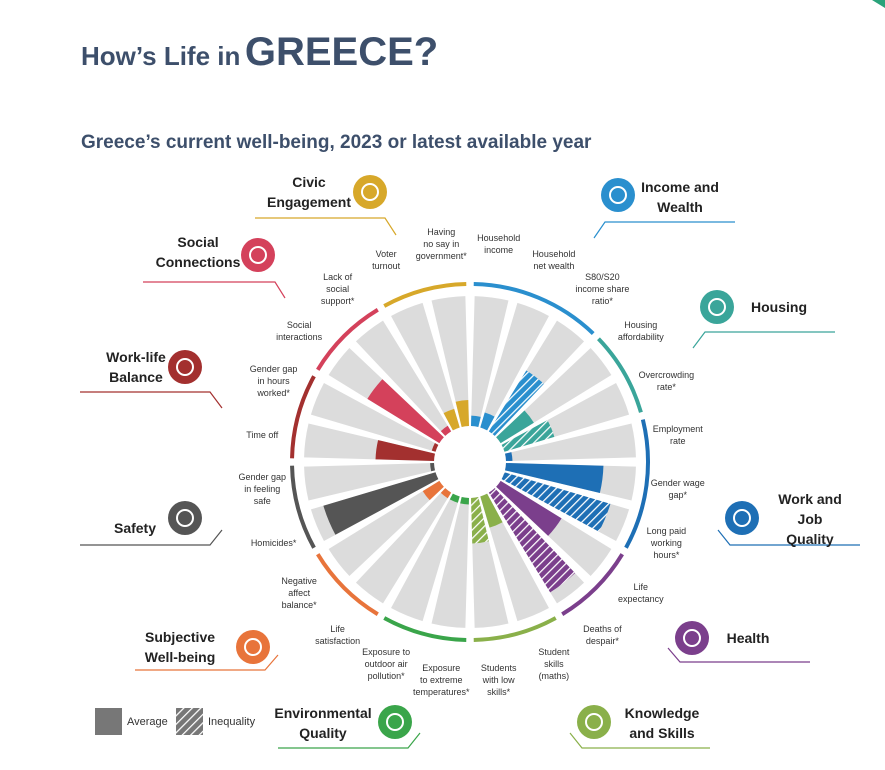 The width and height of the screenshot is (885, 770). I want to click on title-prefix: How’s Life in, so click(161, 56).